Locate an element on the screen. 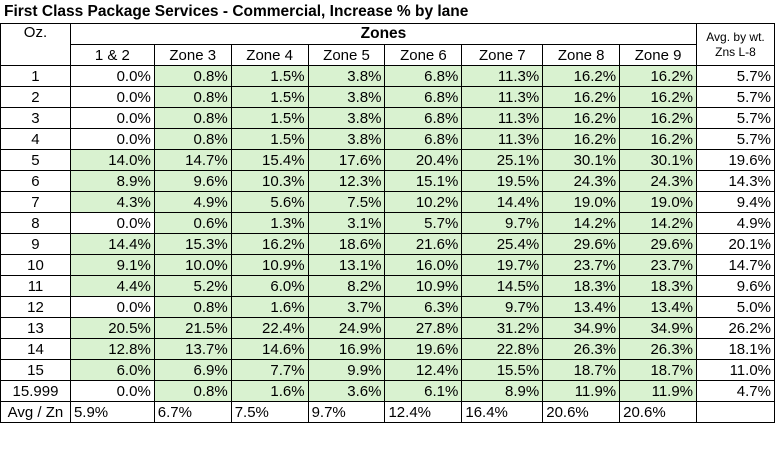 This screenshot has height=452, width=775. oz-cell: 3 is located at coordinates (35, 118).